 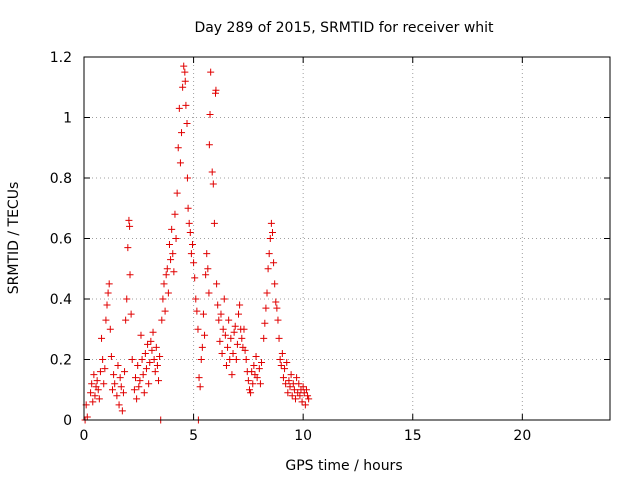 What do you see at coordinates (61, 300) in the screenshot?
I see `y-tick-label: 0.4` at bounding box center [61, 300].